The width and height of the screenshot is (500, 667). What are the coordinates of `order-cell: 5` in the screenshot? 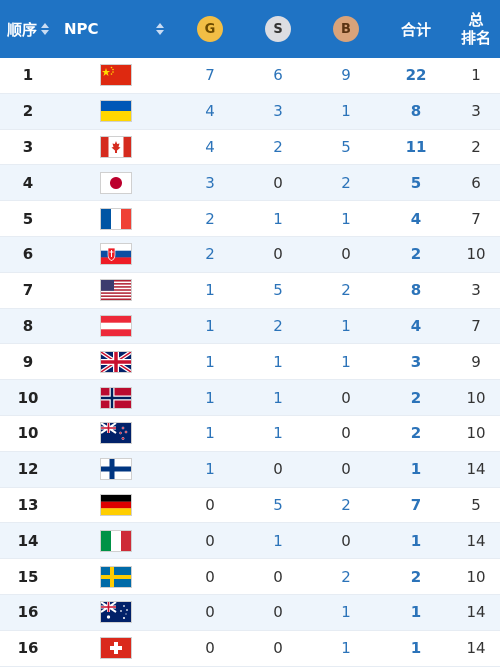 It's located at (28, 218).